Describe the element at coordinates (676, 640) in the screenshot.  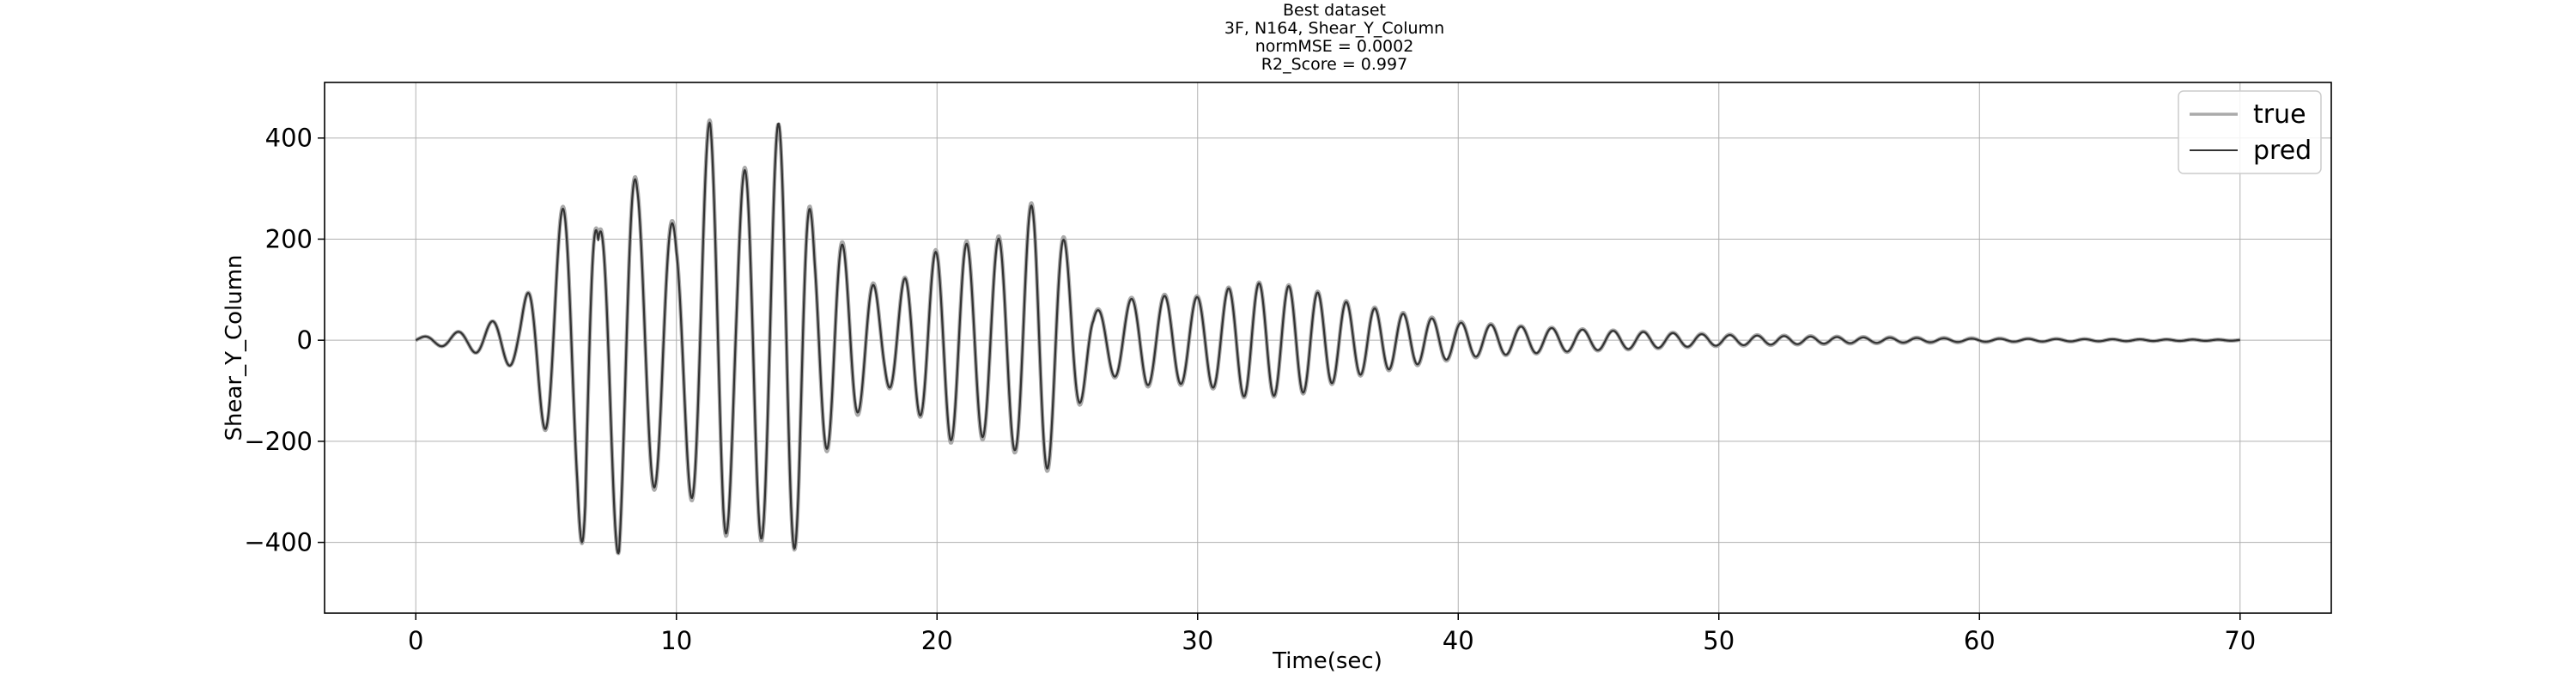
I see `x-tick-label: 10` at that location.